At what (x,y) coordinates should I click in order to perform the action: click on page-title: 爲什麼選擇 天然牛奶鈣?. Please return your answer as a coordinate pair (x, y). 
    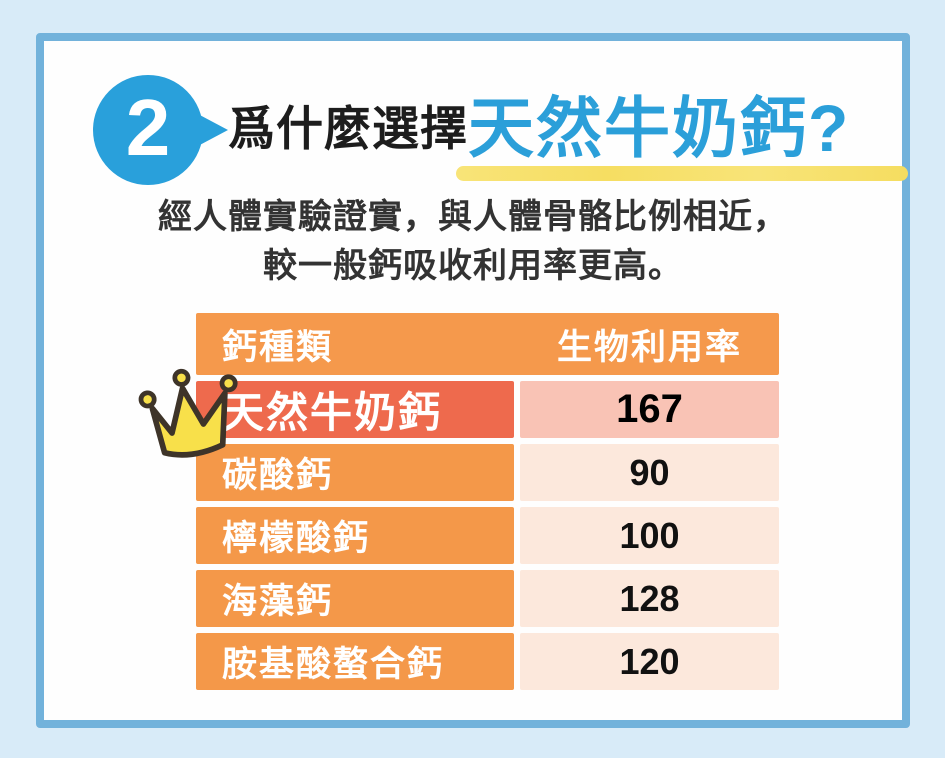
    Looking at the image, I should click on (539, 128).